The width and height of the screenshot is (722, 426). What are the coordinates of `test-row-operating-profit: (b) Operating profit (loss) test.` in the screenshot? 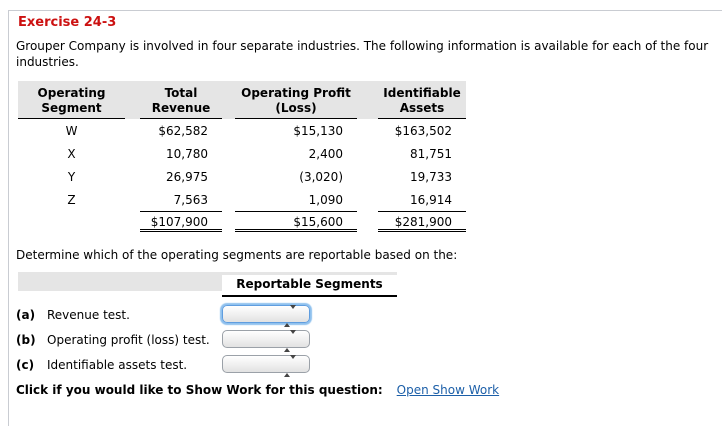 It's located at (226, 339).